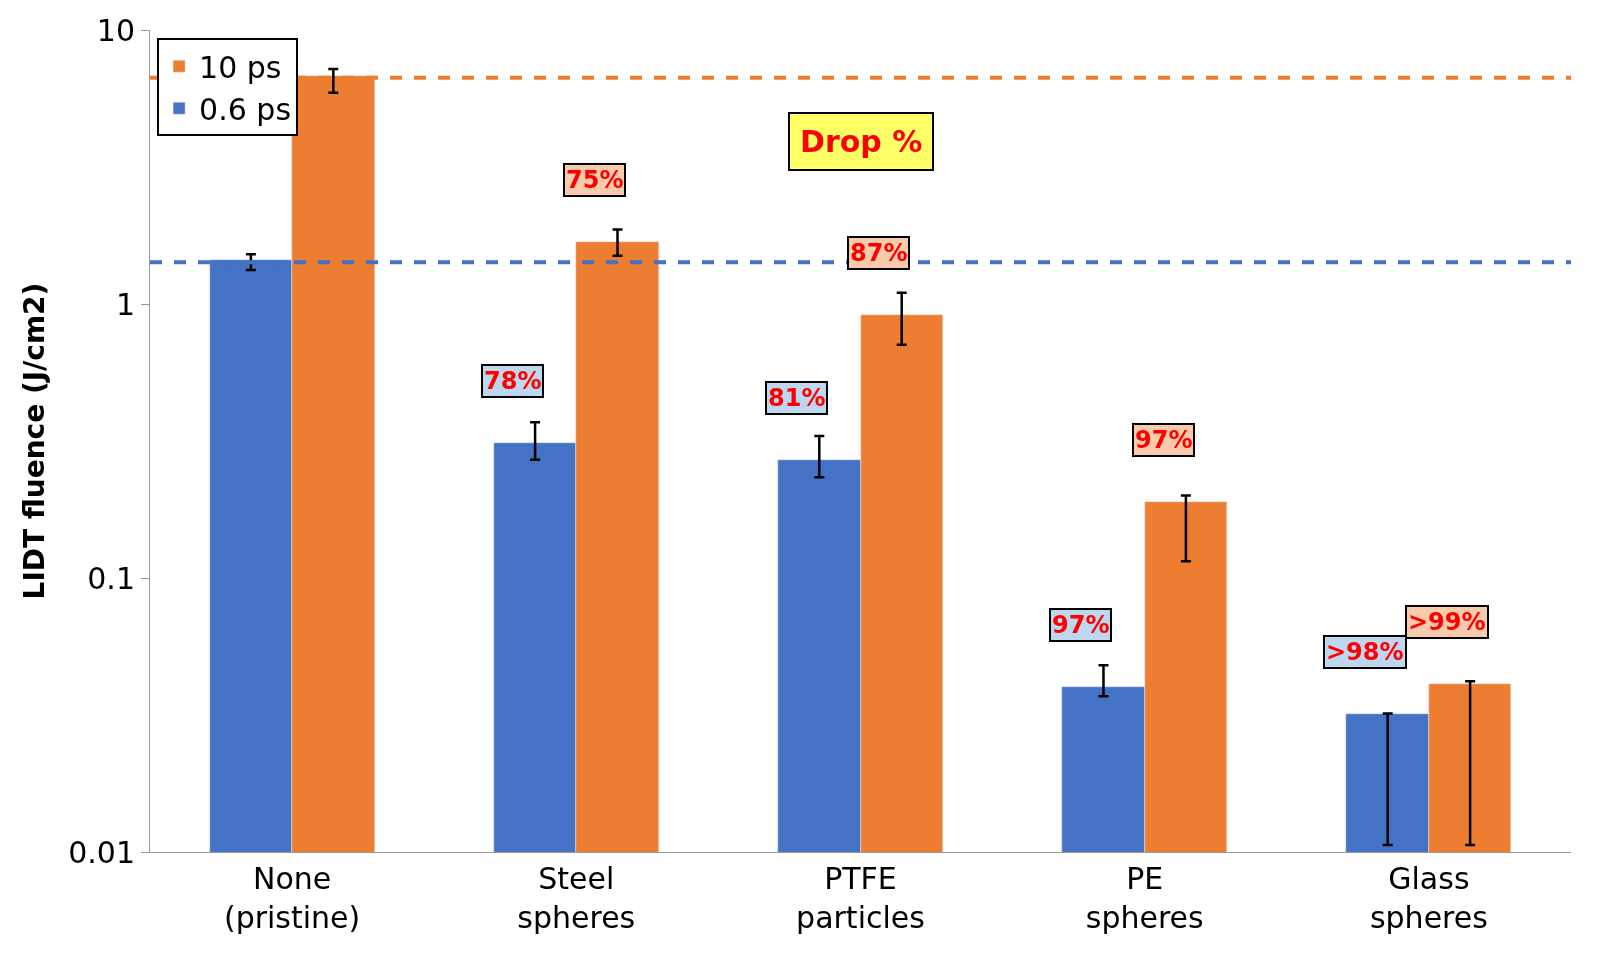  Describe the element at coordinates (1428, 898) in the screenshot. I see `x-tick-label: Glass spheres` at that location.